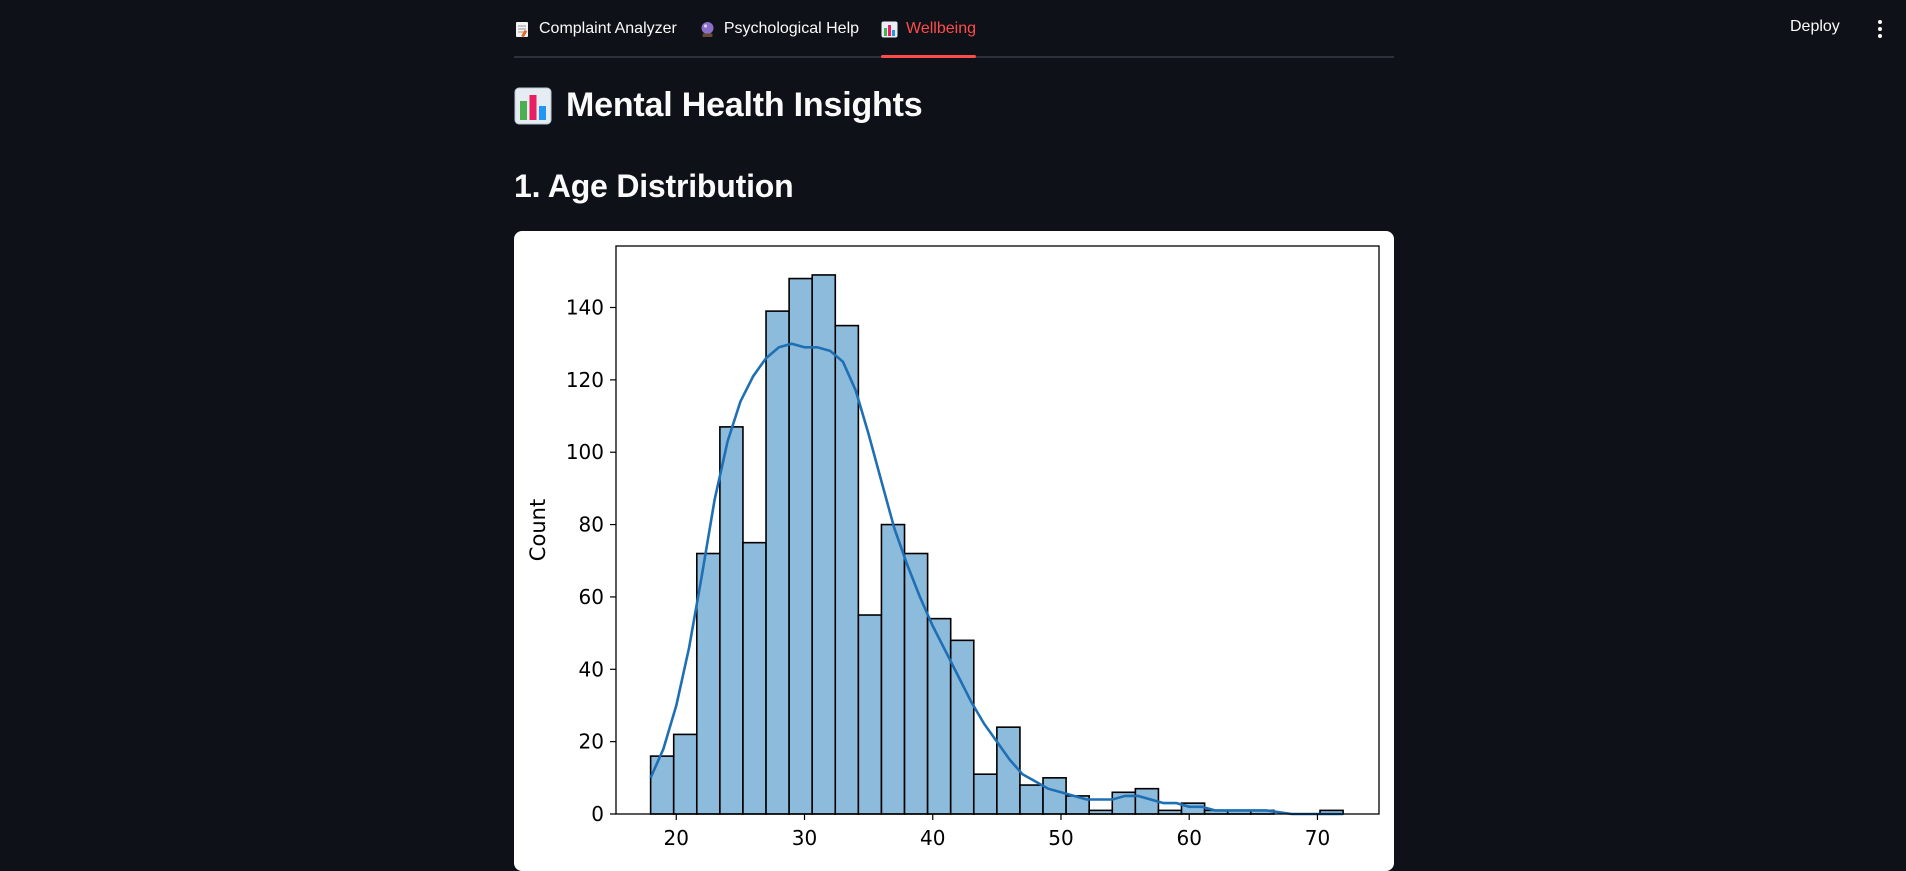 This screenshot has height=871, width=1906. Describe the element at coordinates (1880, 29) in the screenshot. I see `kebab-menu-icon` at that location.